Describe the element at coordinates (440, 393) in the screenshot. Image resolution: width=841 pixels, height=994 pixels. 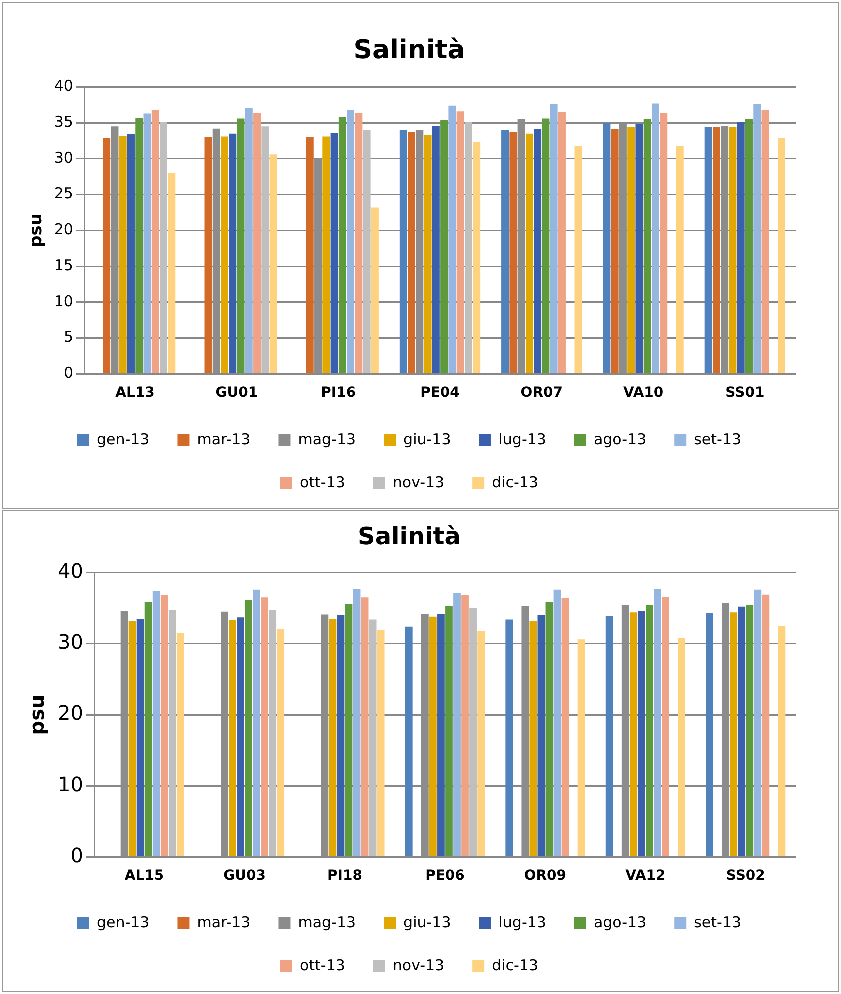
I see `x-tick-label: PE04` at that location.